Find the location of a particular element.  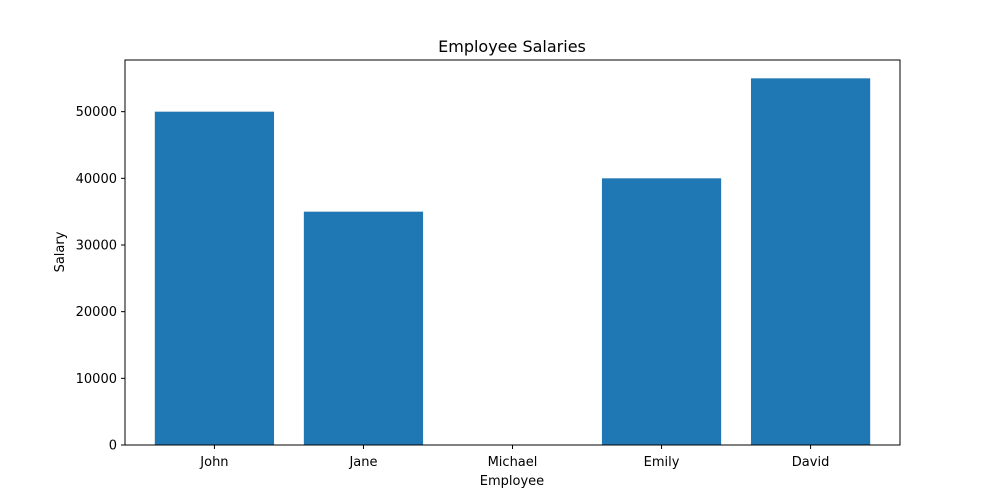

bar-john is located at coordinates (214, 278).